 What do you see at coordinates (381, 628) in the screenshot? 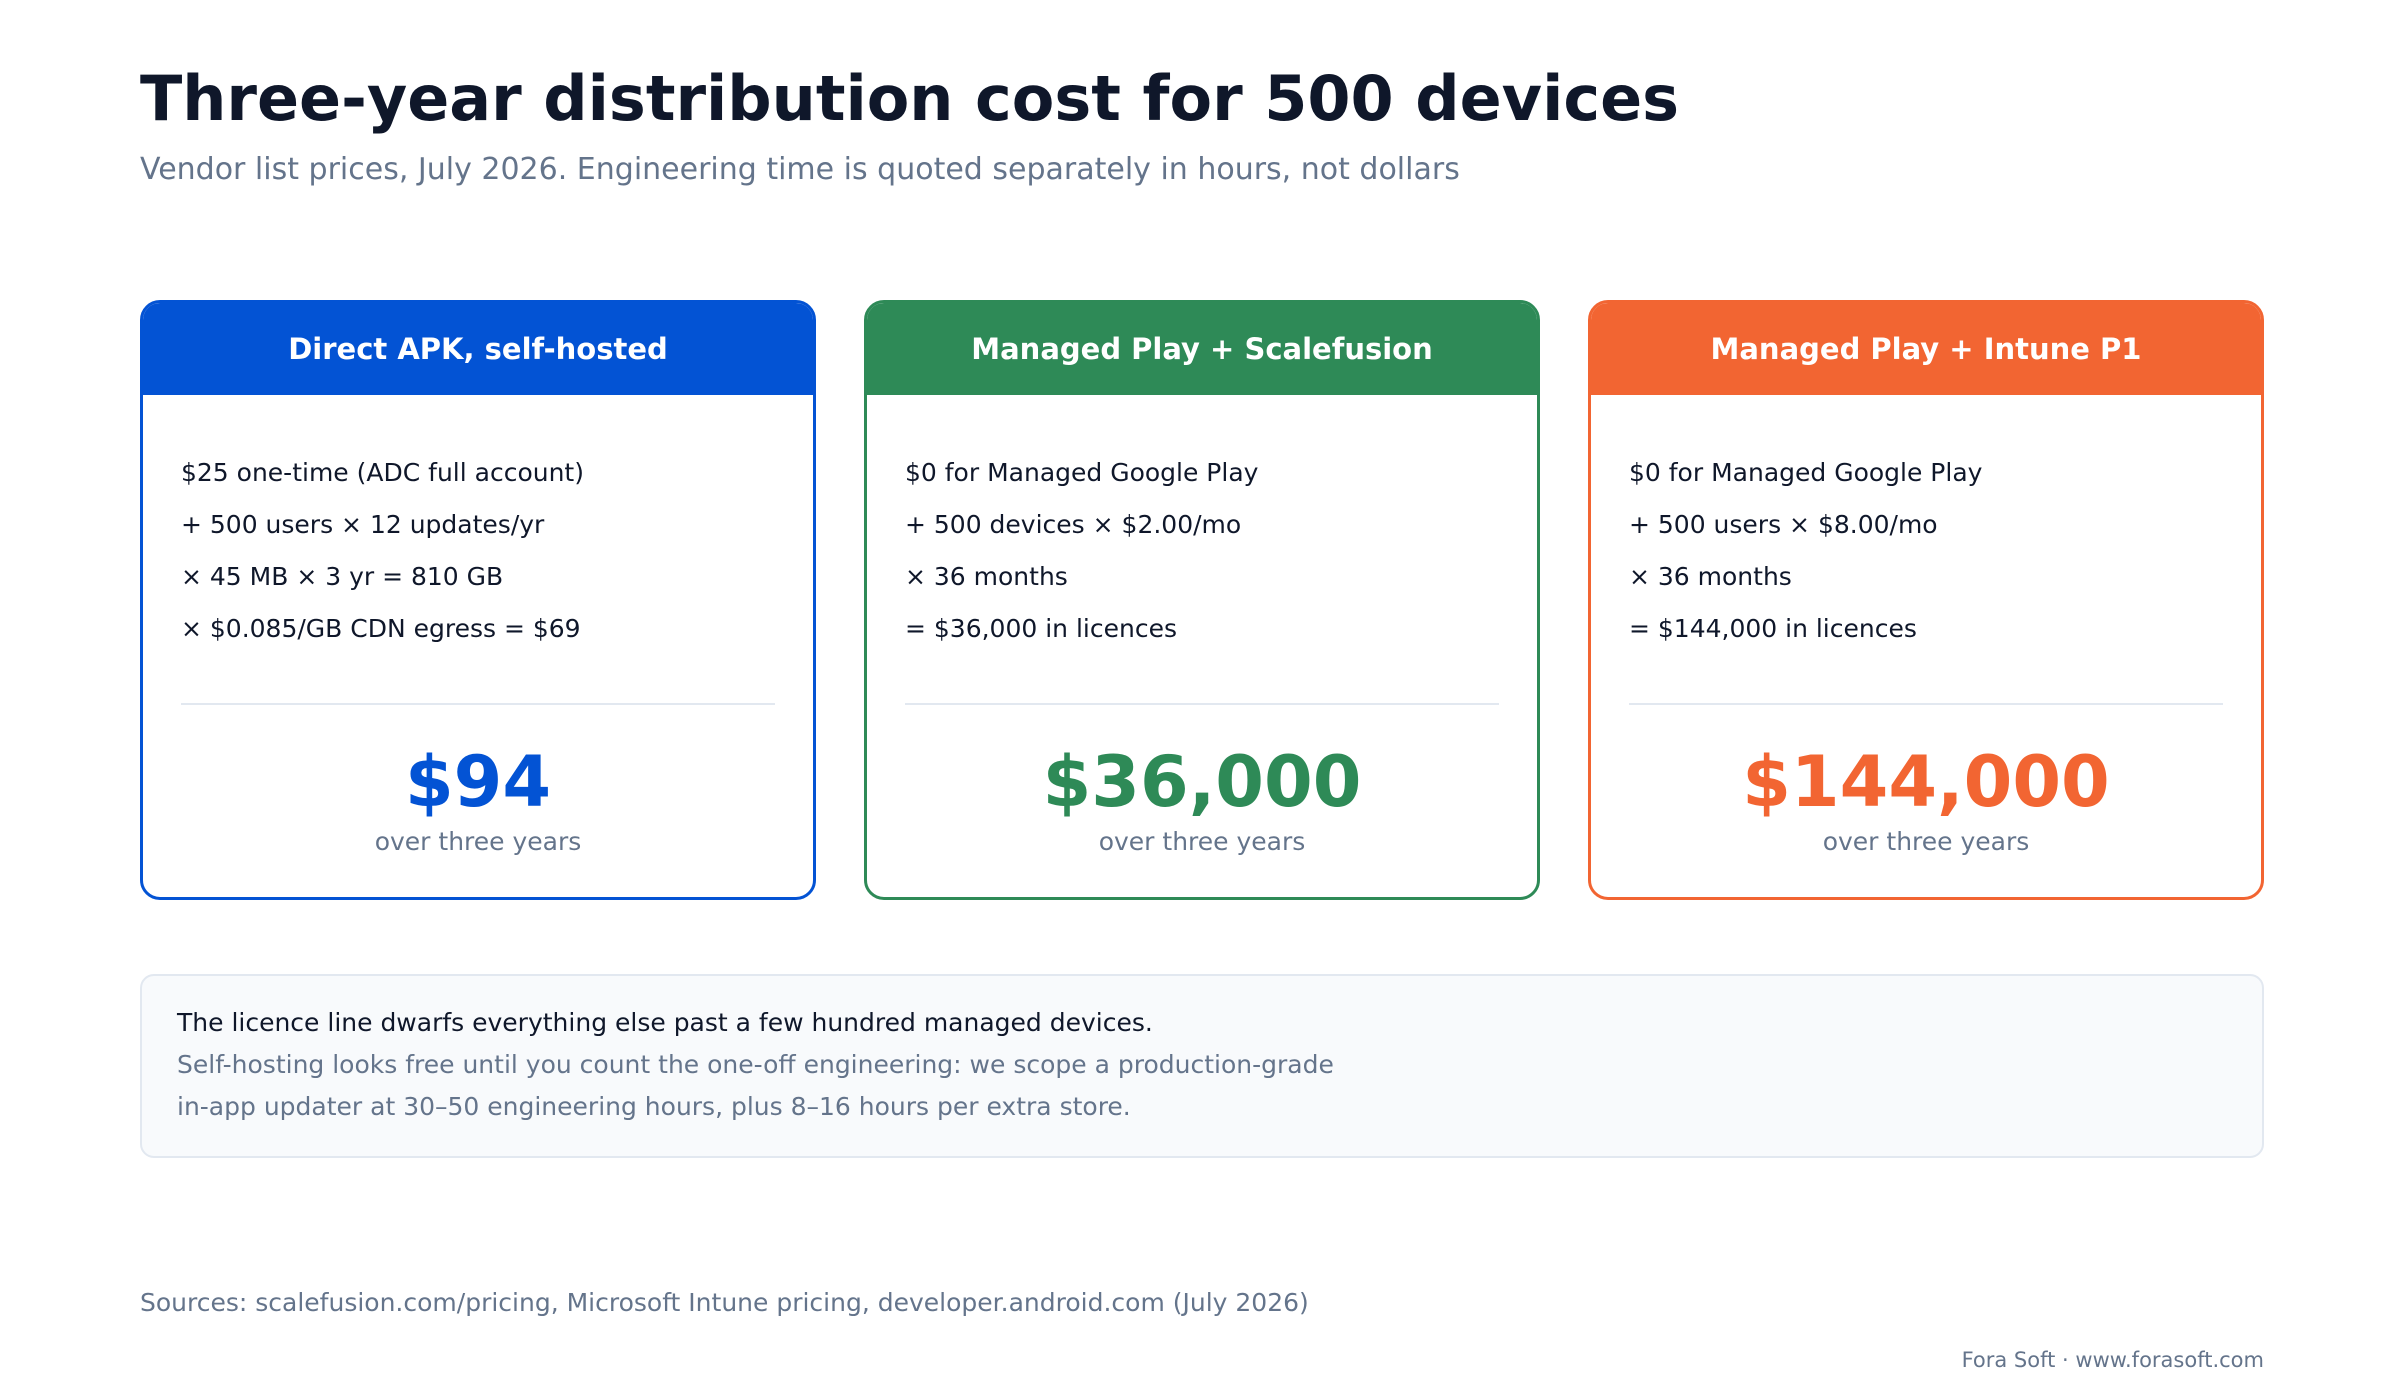
I see `breakdown-line: × $0.085/GB CDN egress = $69` at bounding box center [381, 628].